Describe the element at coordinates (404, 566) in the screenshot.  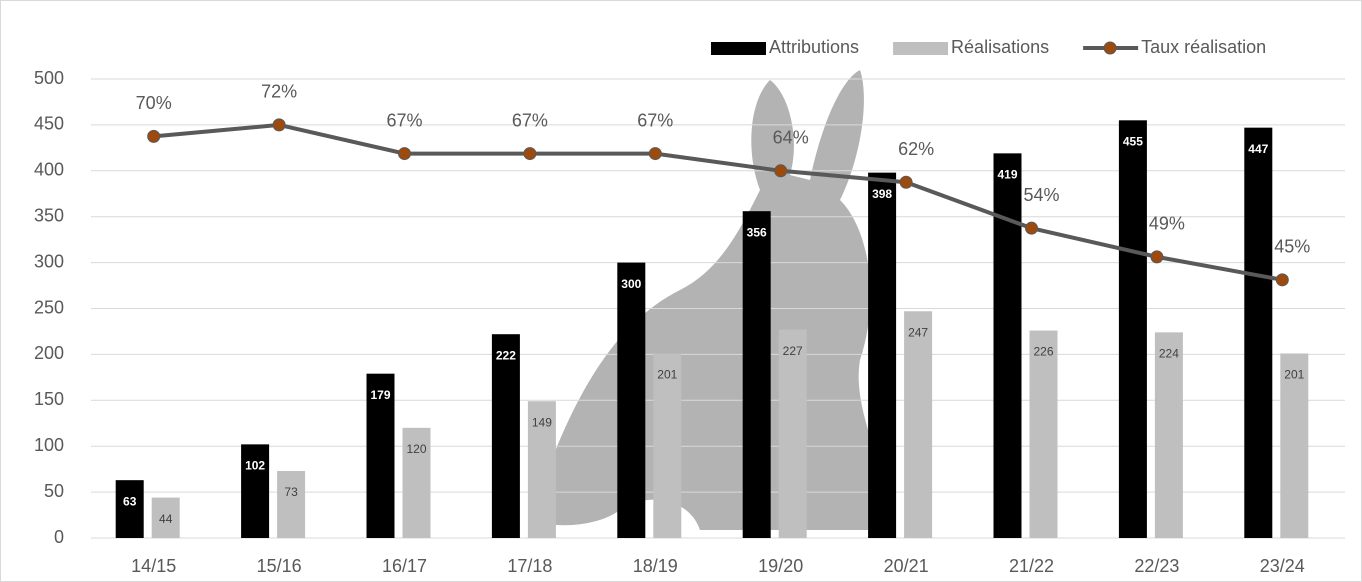
I see `x-tick-label: 16/17` at that location.